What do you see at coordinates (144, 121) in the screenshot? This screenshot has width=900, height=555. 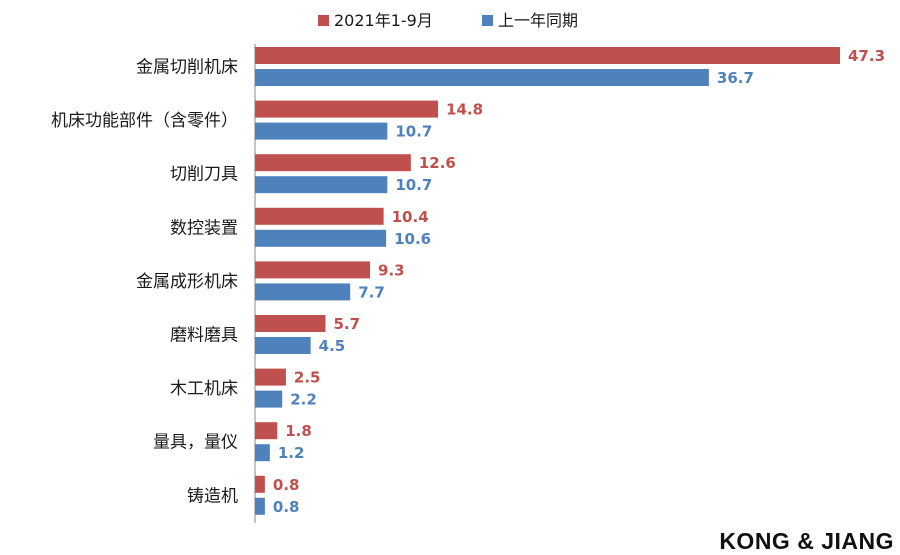 I see `category-label-1: 机床功能部件（含零件）` at bounding box center [144, 121].